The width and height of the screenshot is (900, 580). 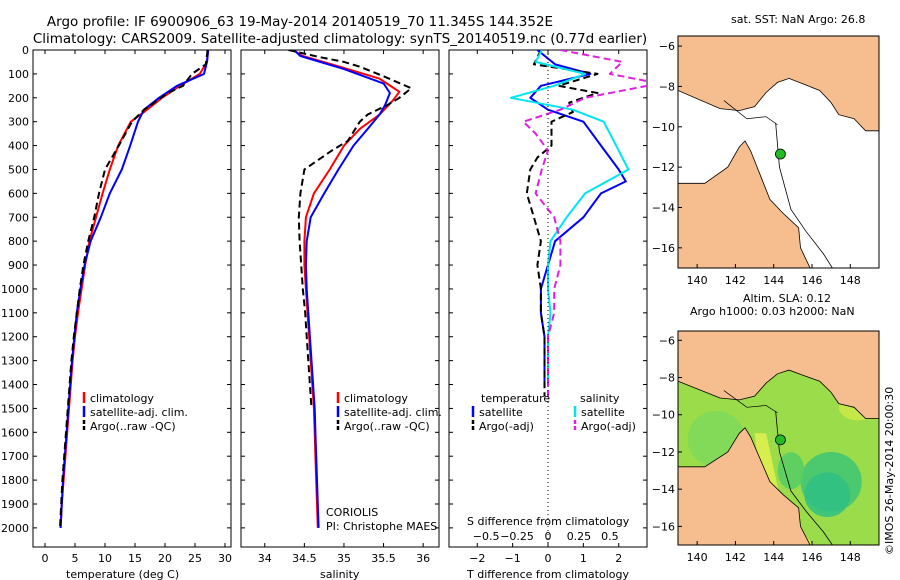 What do you see at coordinates (608, 426) in the screenshot?
I see `difference-legend-s-argo-label: Argo(-adj)` at bounding box center [608, 426].